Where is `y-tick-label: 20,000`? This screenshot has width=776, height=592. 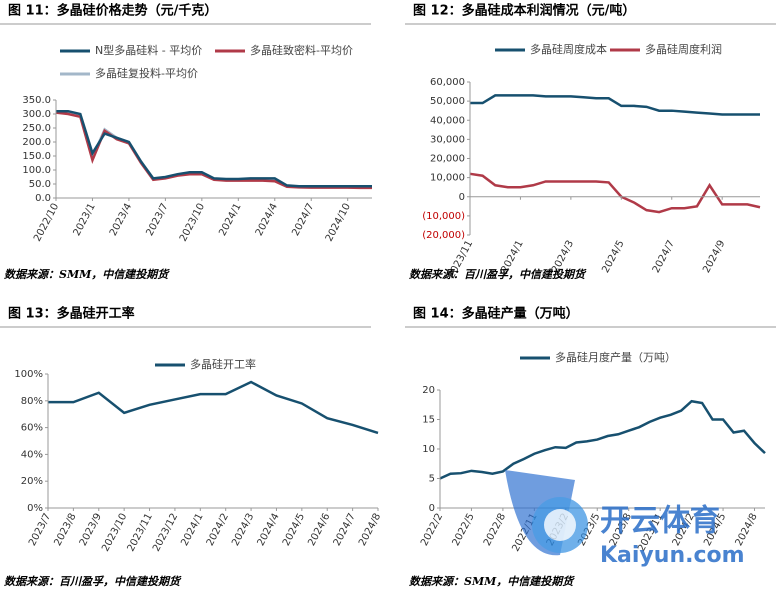
y-tick-label: 20,000 is located at coordinates (447, 159).